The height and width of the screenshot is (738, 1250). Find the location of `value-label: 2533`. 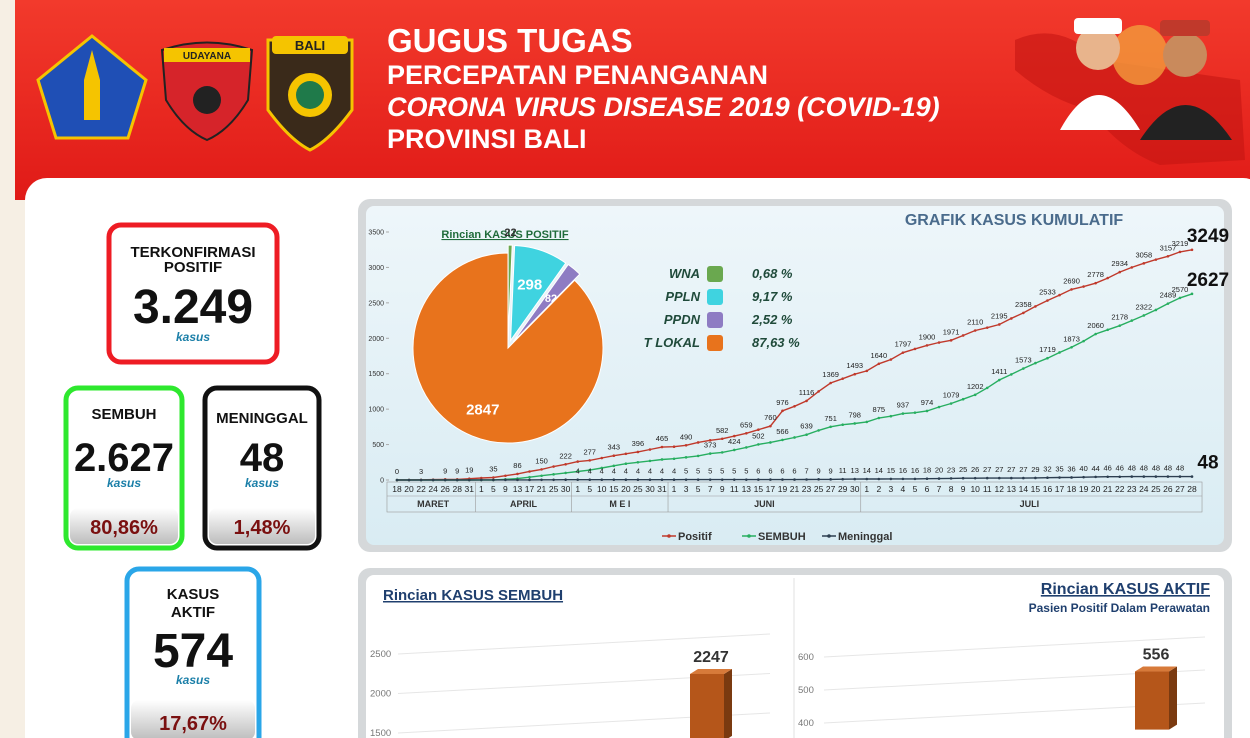

value-label: 2533 is located at coordinates (1047, 292).